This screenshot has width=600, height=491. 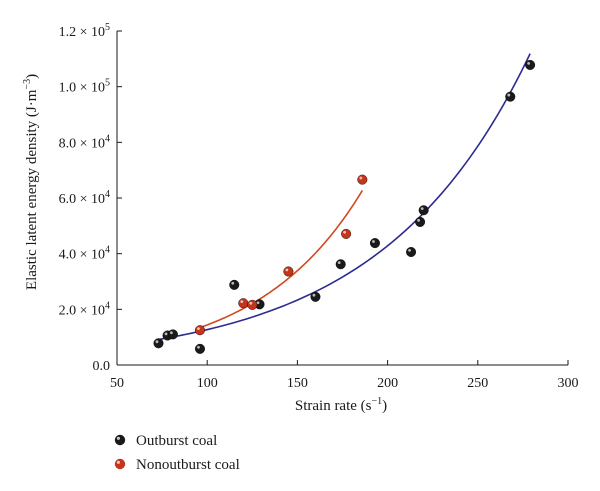 I want to click on y-tick-label: 1.2 × 10⁵, so click(x=84, y=31).